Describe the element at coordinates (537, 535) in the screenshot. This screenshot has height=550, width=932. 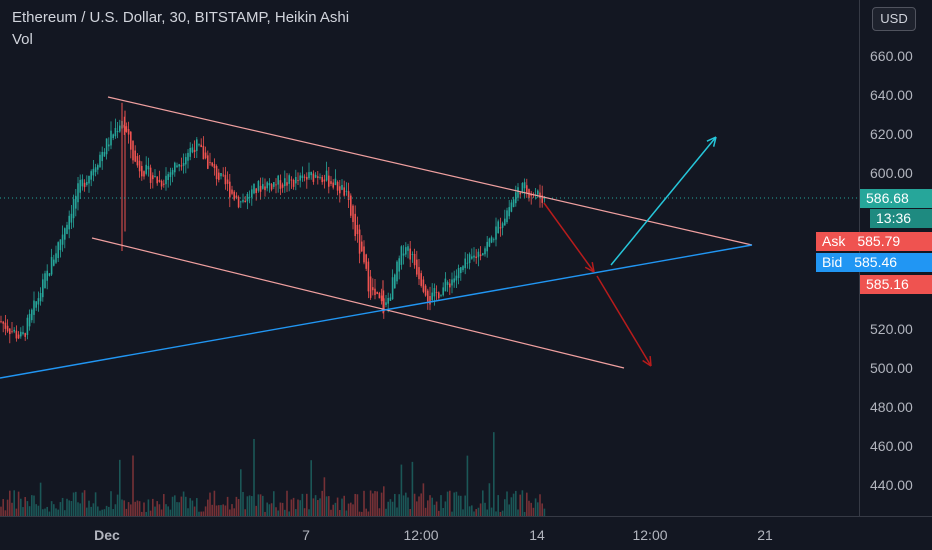
I see `time-label: 14` at that location.